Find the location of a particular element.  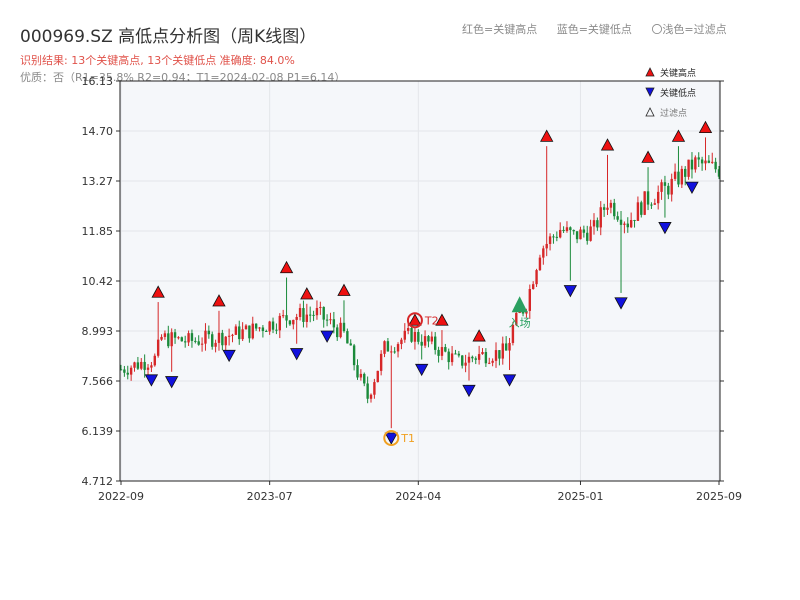

top-legend-light: 〇浅色=过滤点 is located at coordinates (689, 29).